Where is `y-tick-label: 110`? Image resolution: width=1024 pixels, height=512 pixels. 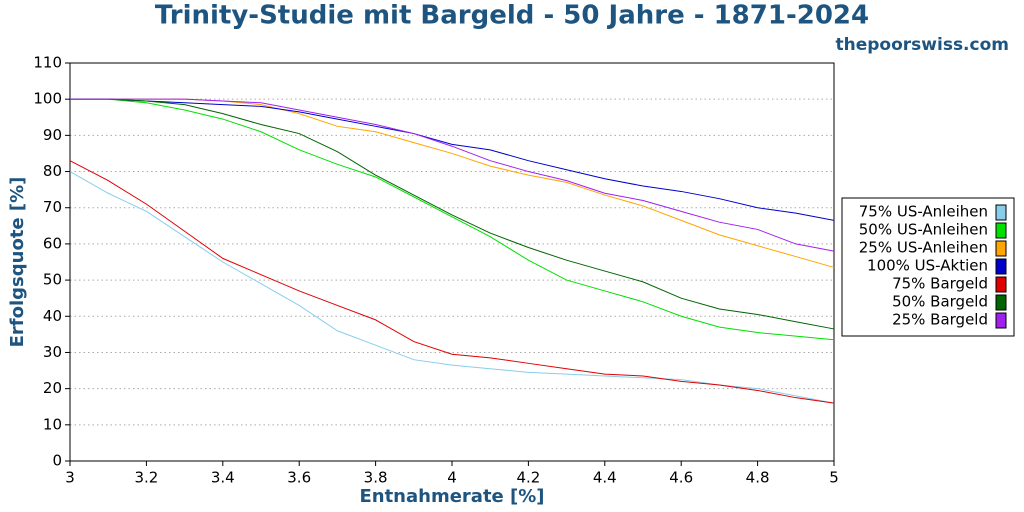
y-tick-label: 110 is located at coordinates (47, 63).